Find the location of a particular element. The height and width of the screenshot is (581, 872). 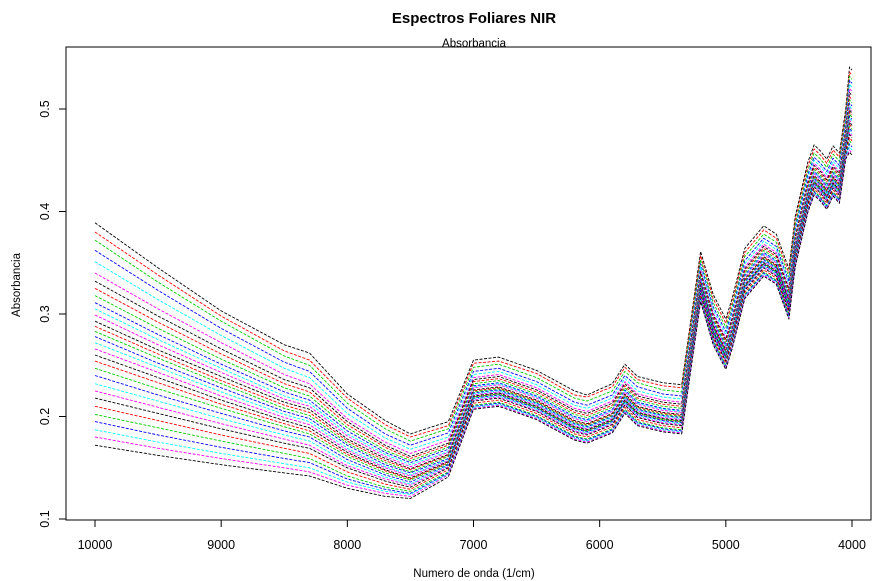

x-tick-label: 4000 is located at coordinates (852, 545).